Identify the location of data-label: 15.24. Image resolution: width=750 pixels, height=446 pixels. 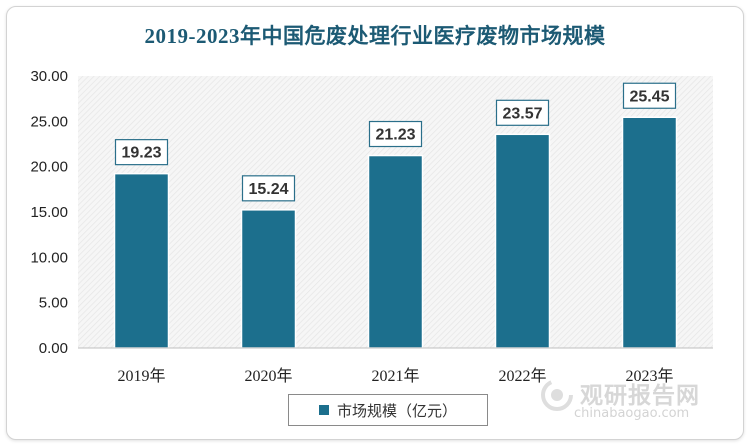
(268, 189).